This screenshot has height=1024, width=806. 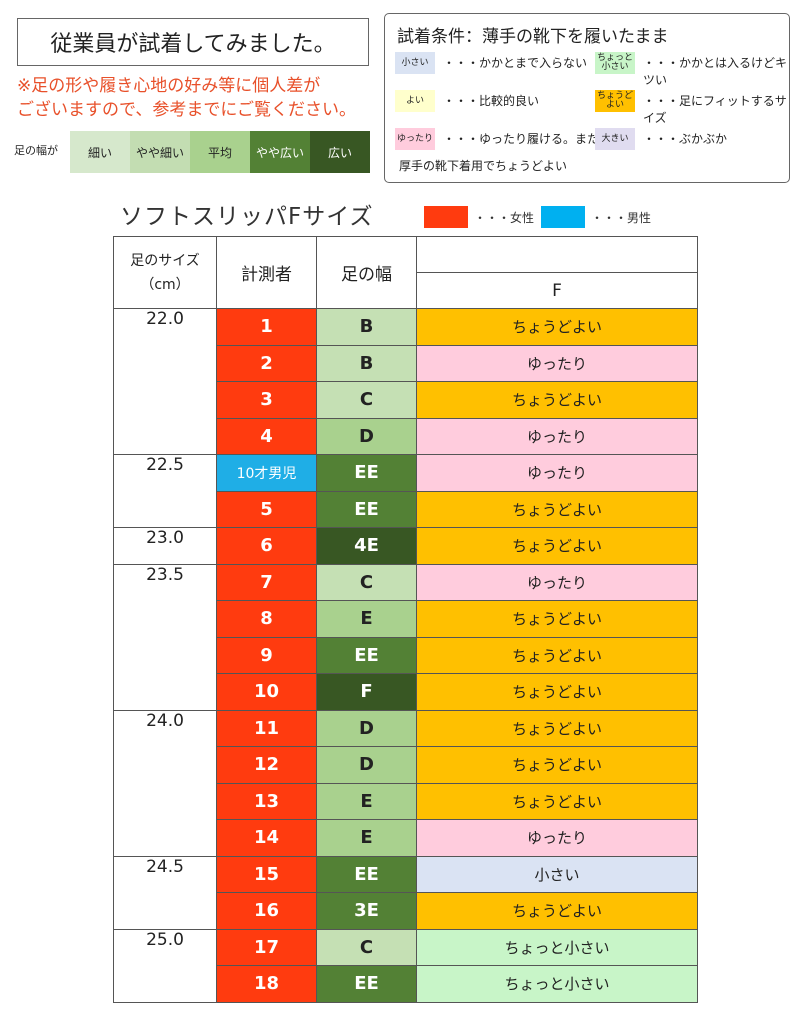 What do you see at coordinates (266, 947) in the screenshot?
I see `person-cell: 17` at bounding box center [266, 947].